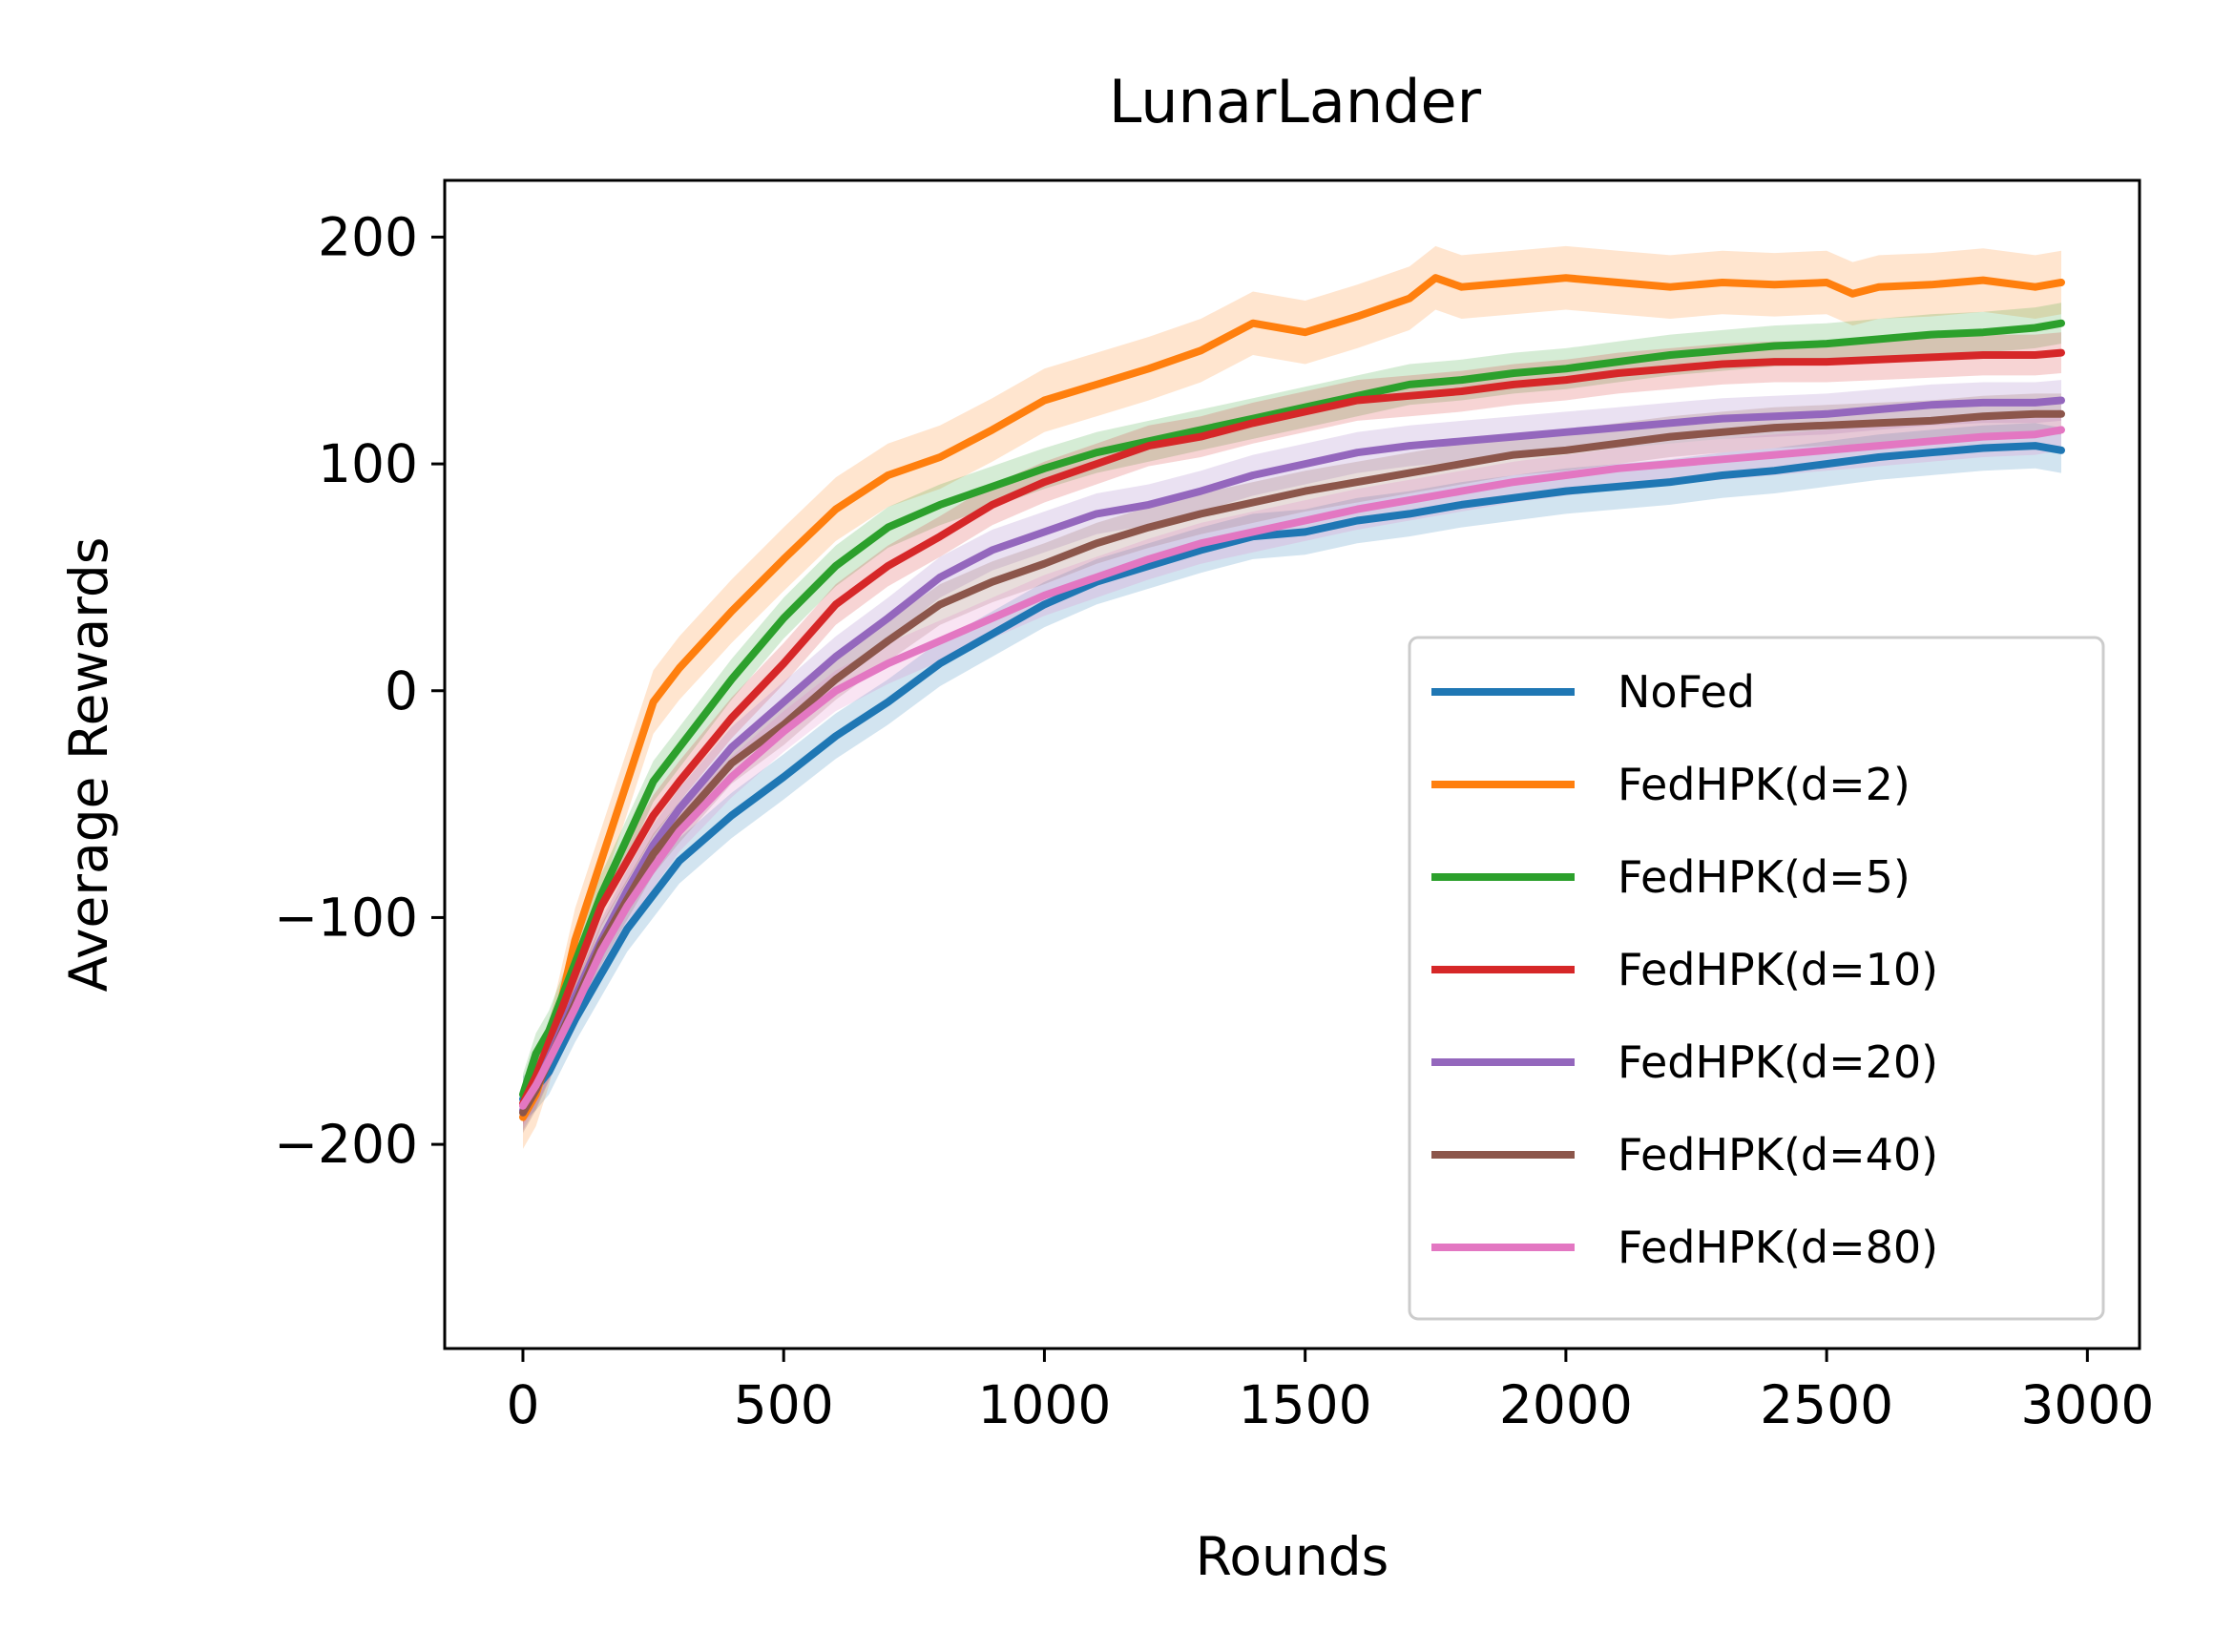 Image resolution: width=2234 pixels, height=1652 pixels. What do you see at coordinates (368, 236) in the screenshot?
I see `y-tick-label: 200` at bounding box center [368, 236].